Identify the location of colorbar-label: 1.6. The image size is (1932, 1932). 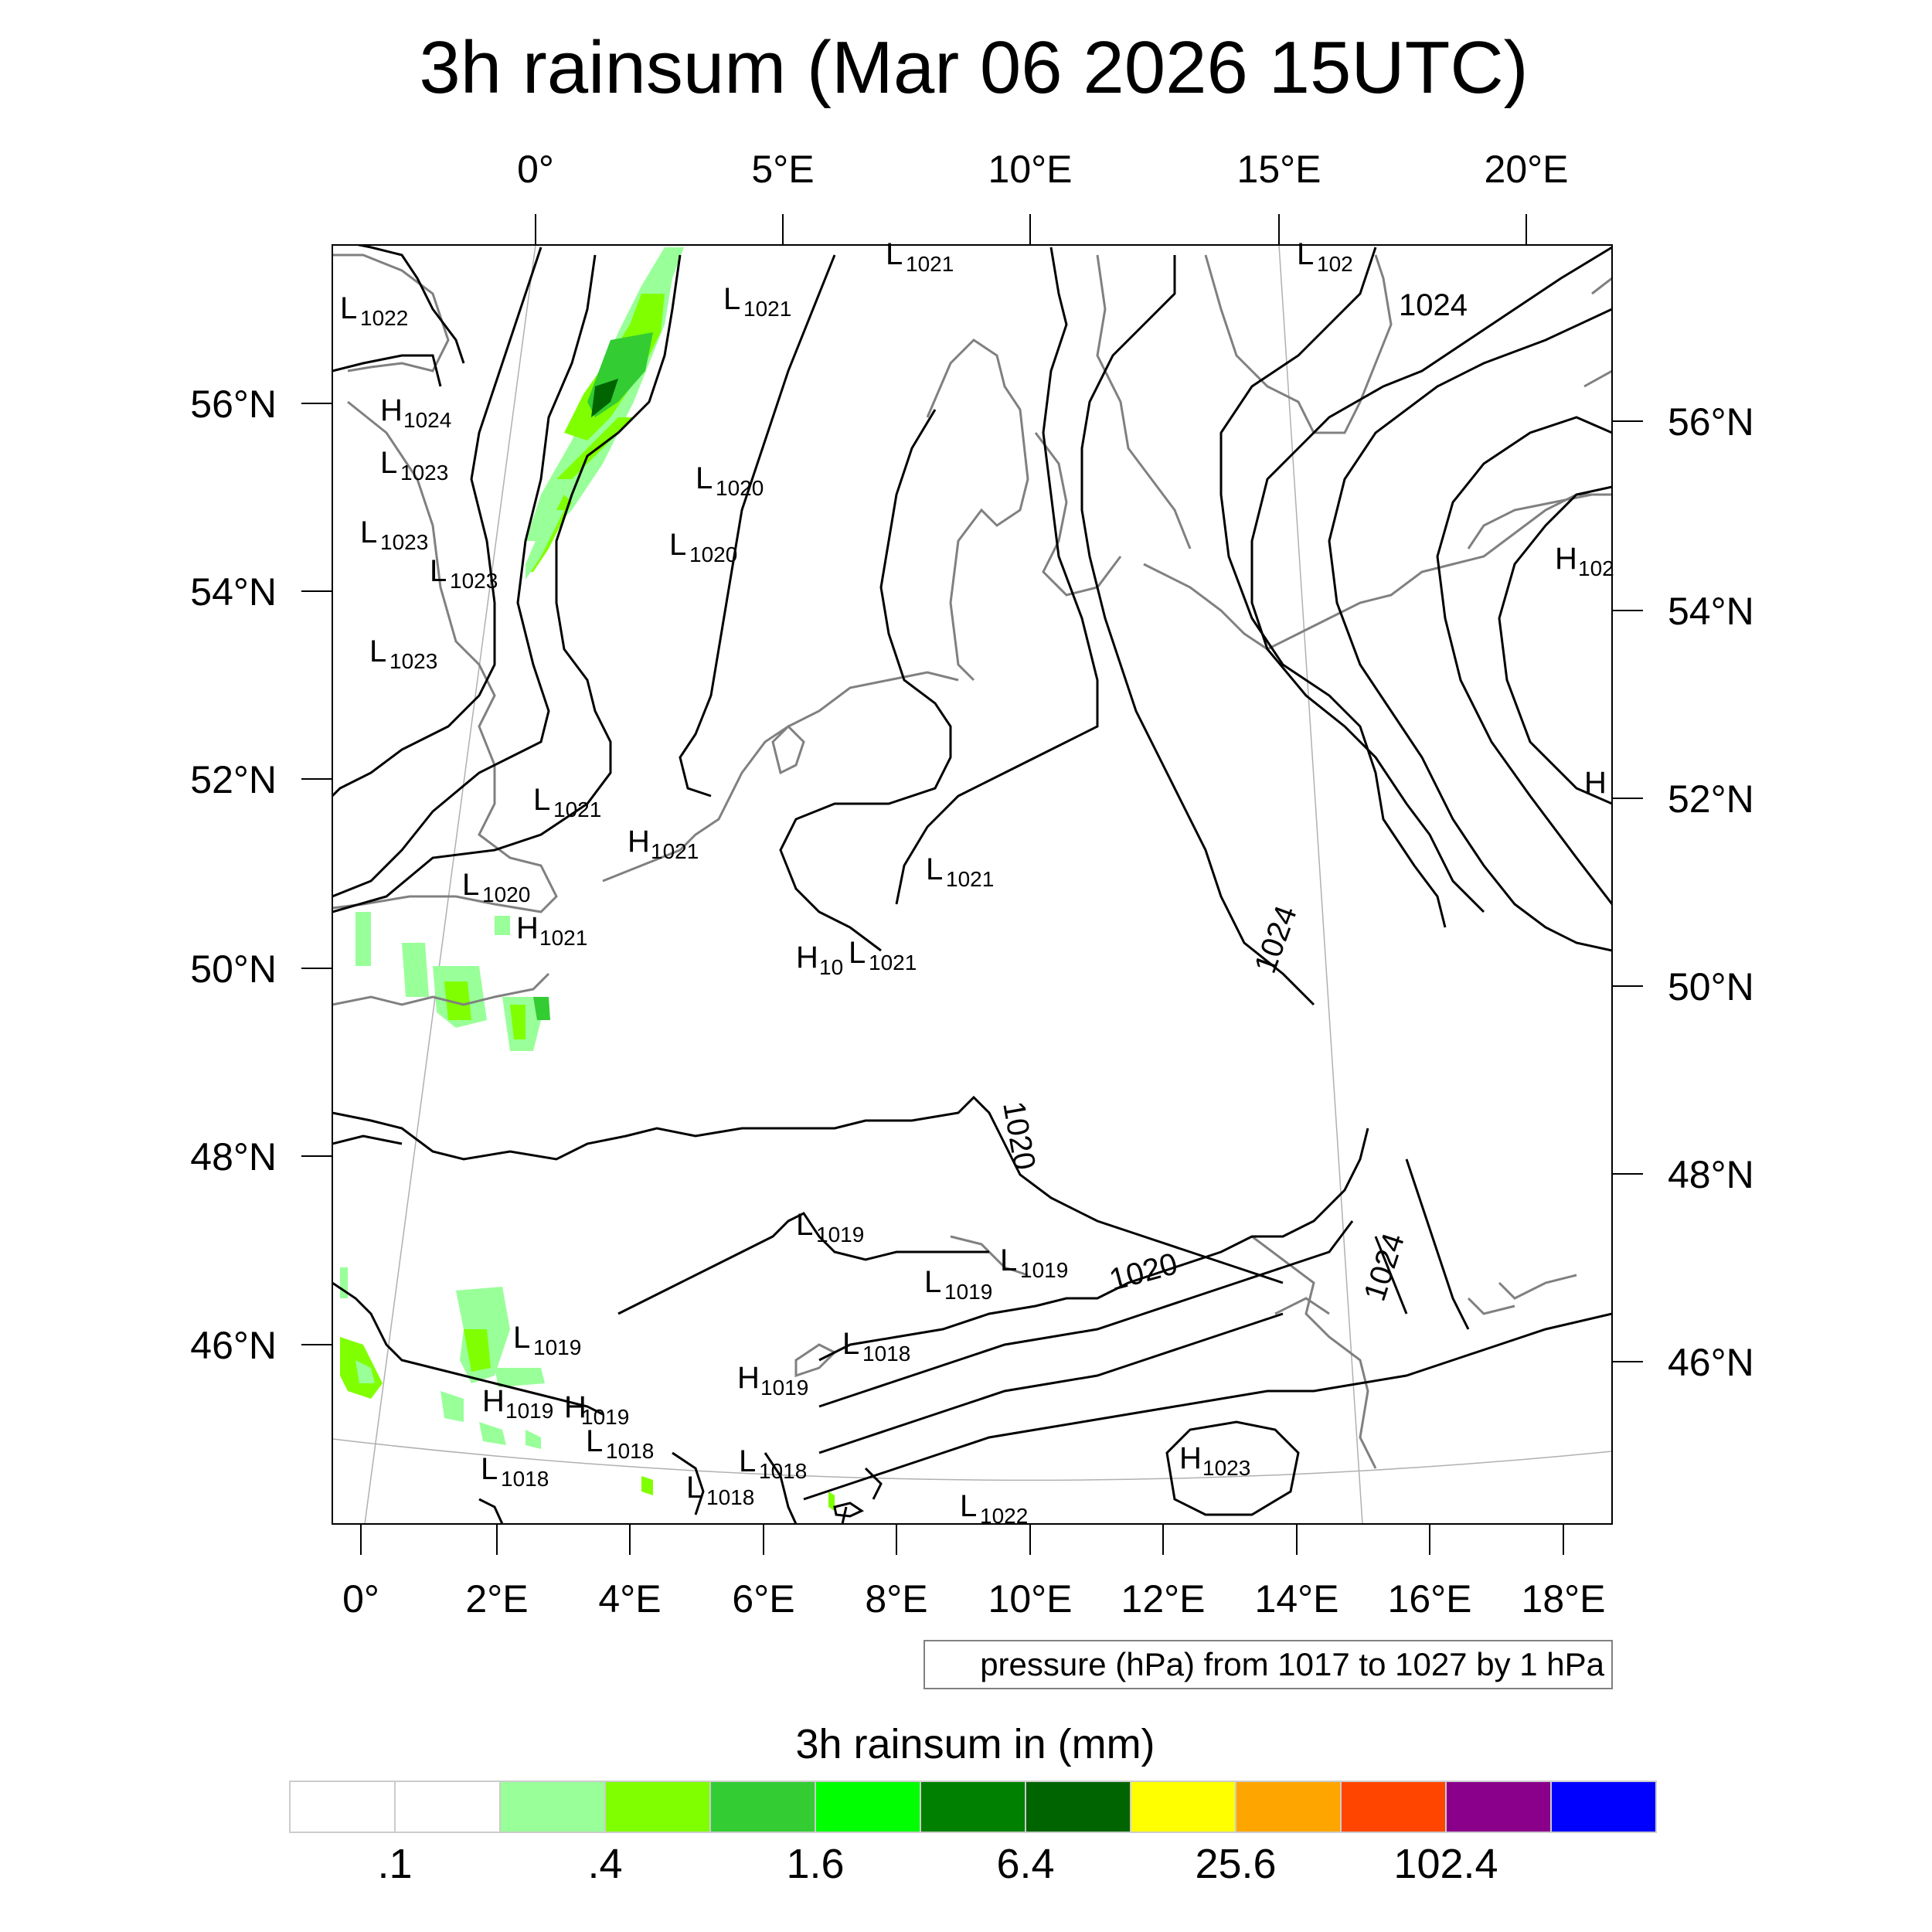
(815, 1864).